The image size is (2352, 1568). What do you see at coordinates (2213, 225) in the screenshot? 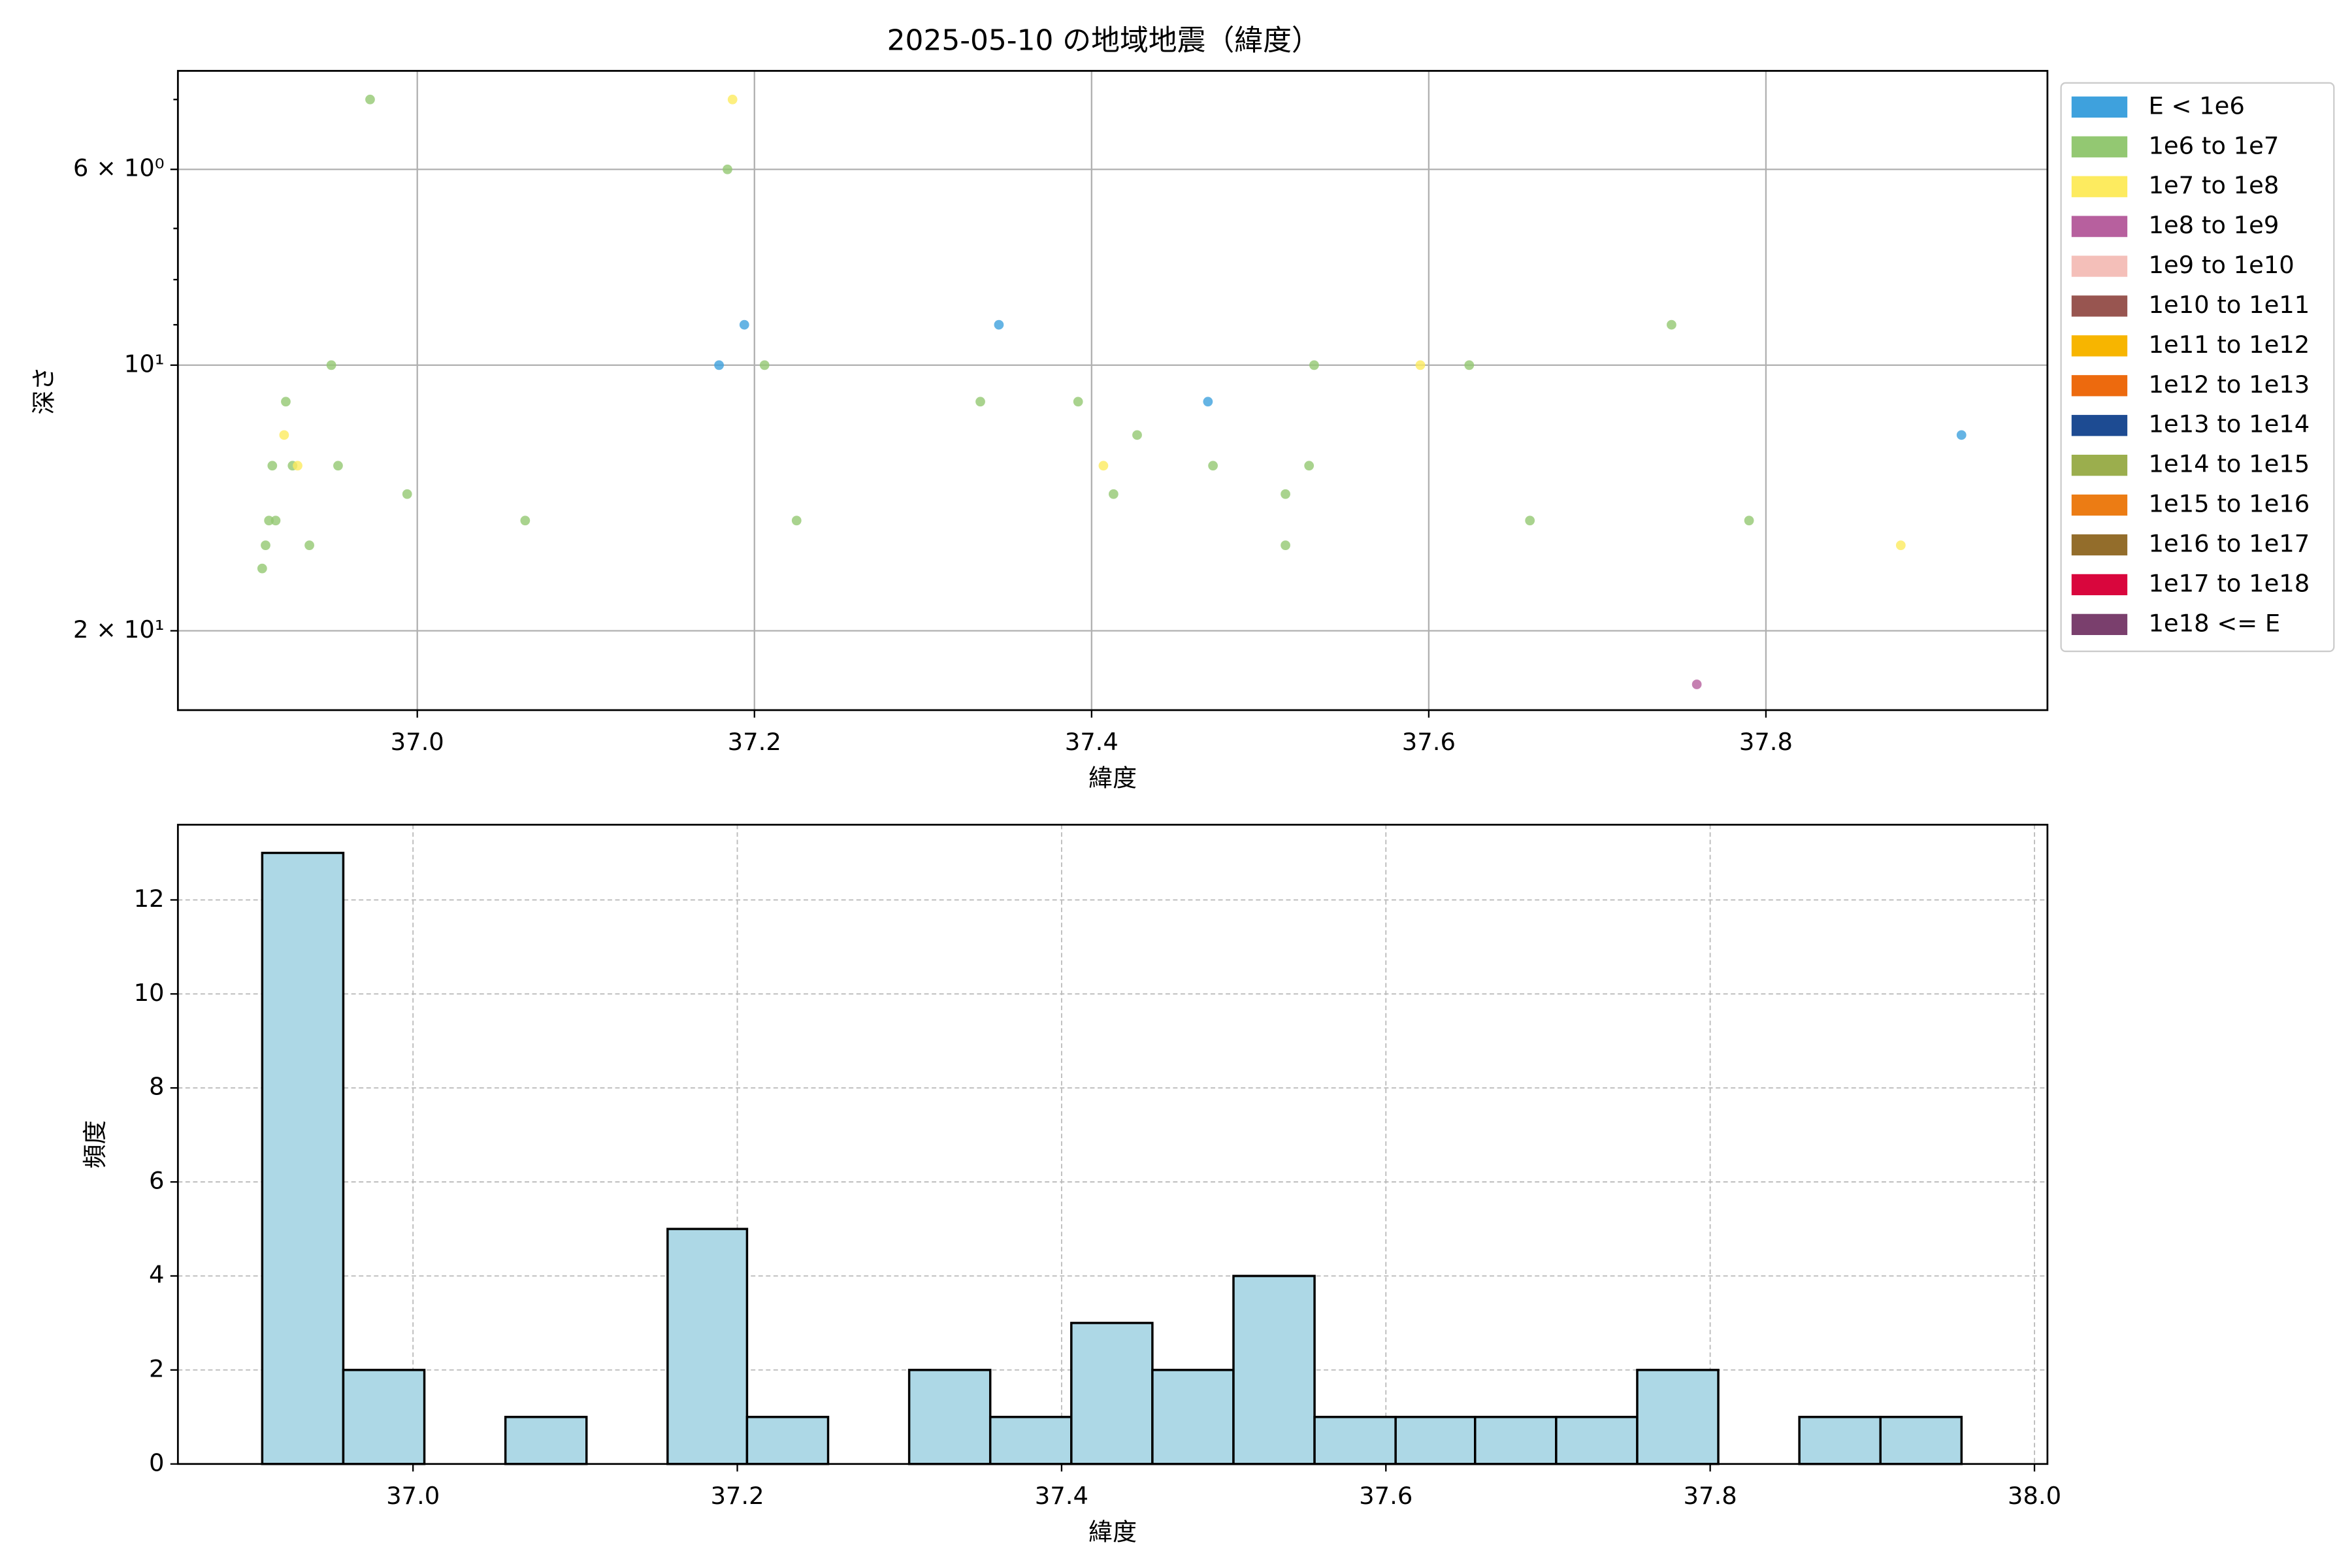
I see `legend-label: 1e8 to 1e9` at bounding box center [2213, 225].